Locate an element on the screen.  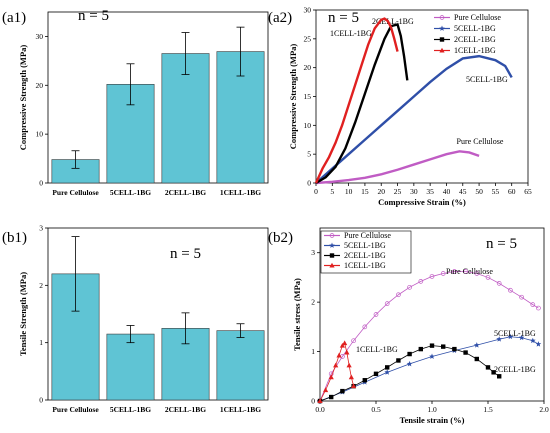
y-tick-label-3: 30 is located at coordinates (40, 36).